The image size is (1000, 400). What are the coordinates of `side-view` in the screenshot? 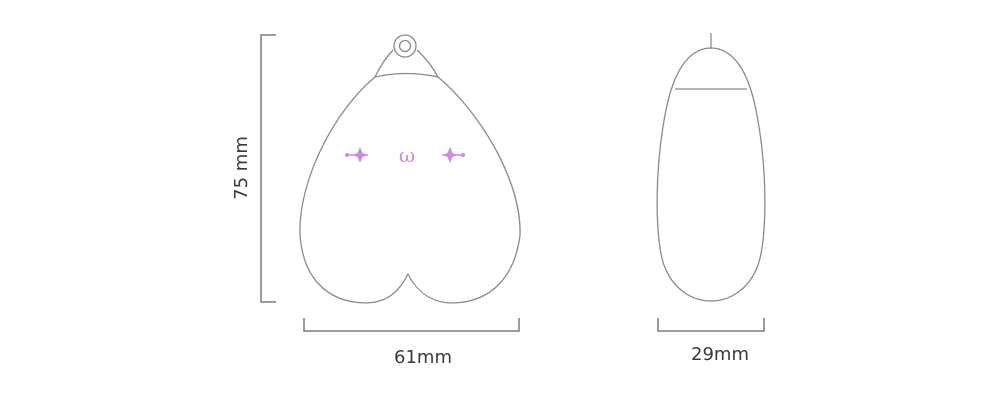 It's located at (711, 167).